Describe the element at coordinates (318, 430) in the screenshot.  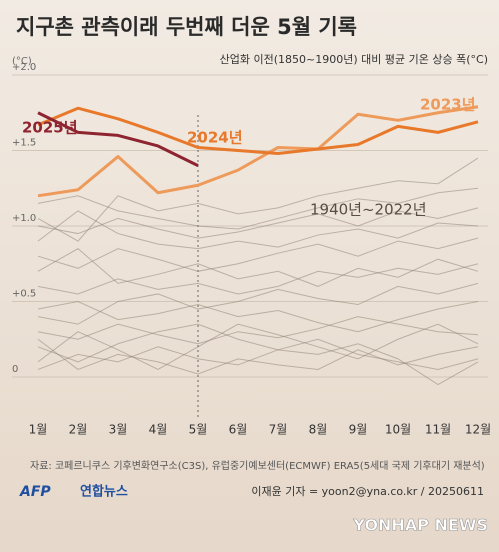
I see `x-tick-label: 8월` at that location.